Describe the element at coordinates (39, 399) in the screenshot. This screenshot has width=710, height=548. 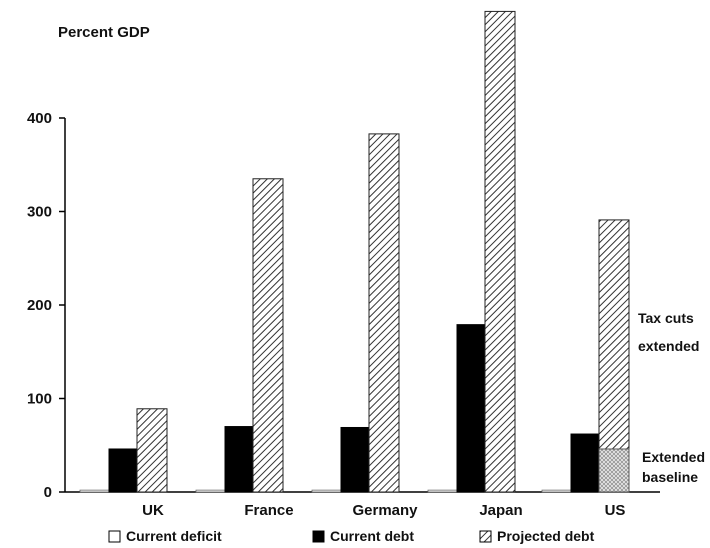
I see `y-tick-label-100: 100` at that location.